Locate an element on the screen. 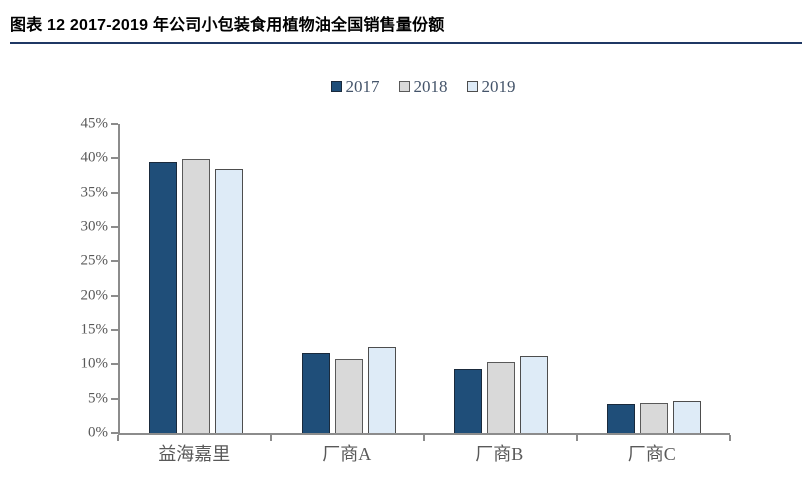  y-tick-label: 45% is located at coordinates (94, 123).